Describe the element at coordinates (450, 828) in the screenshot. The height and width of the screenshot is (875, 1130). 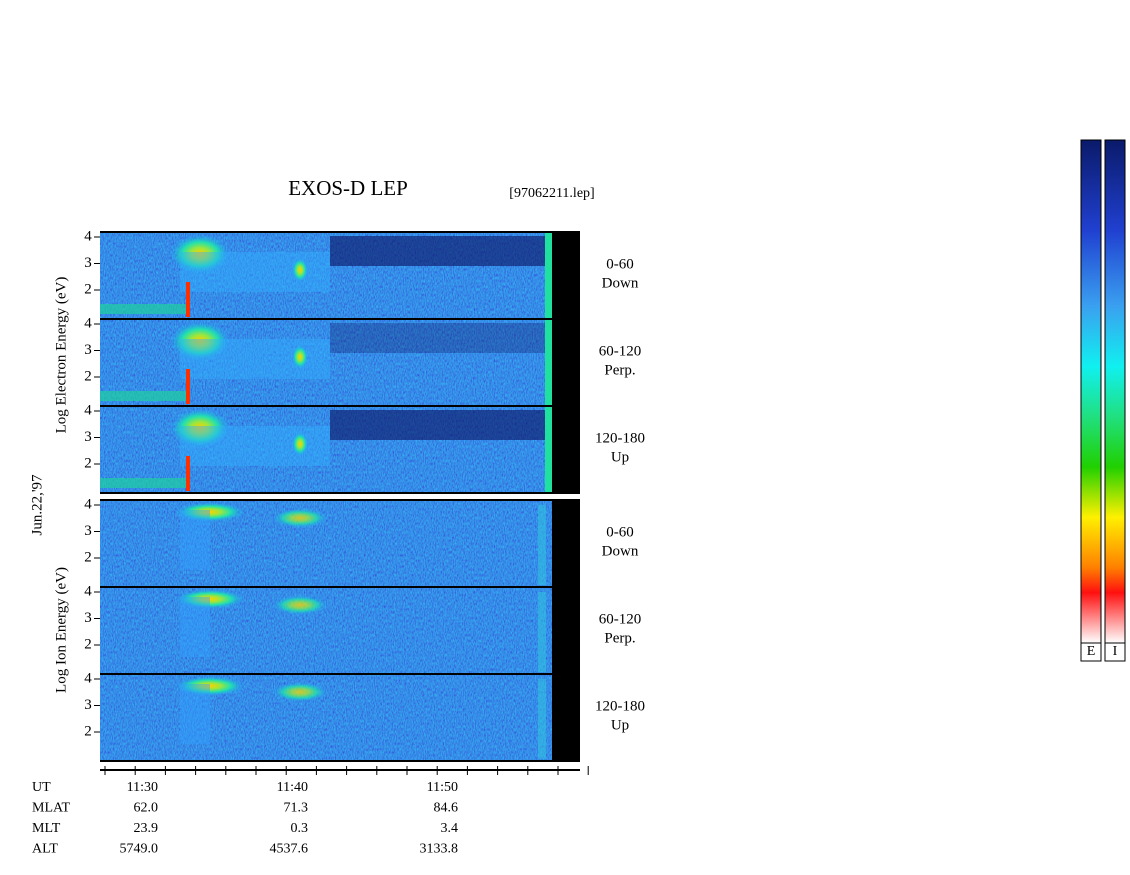
I see `row-value: 3.4` at that location.